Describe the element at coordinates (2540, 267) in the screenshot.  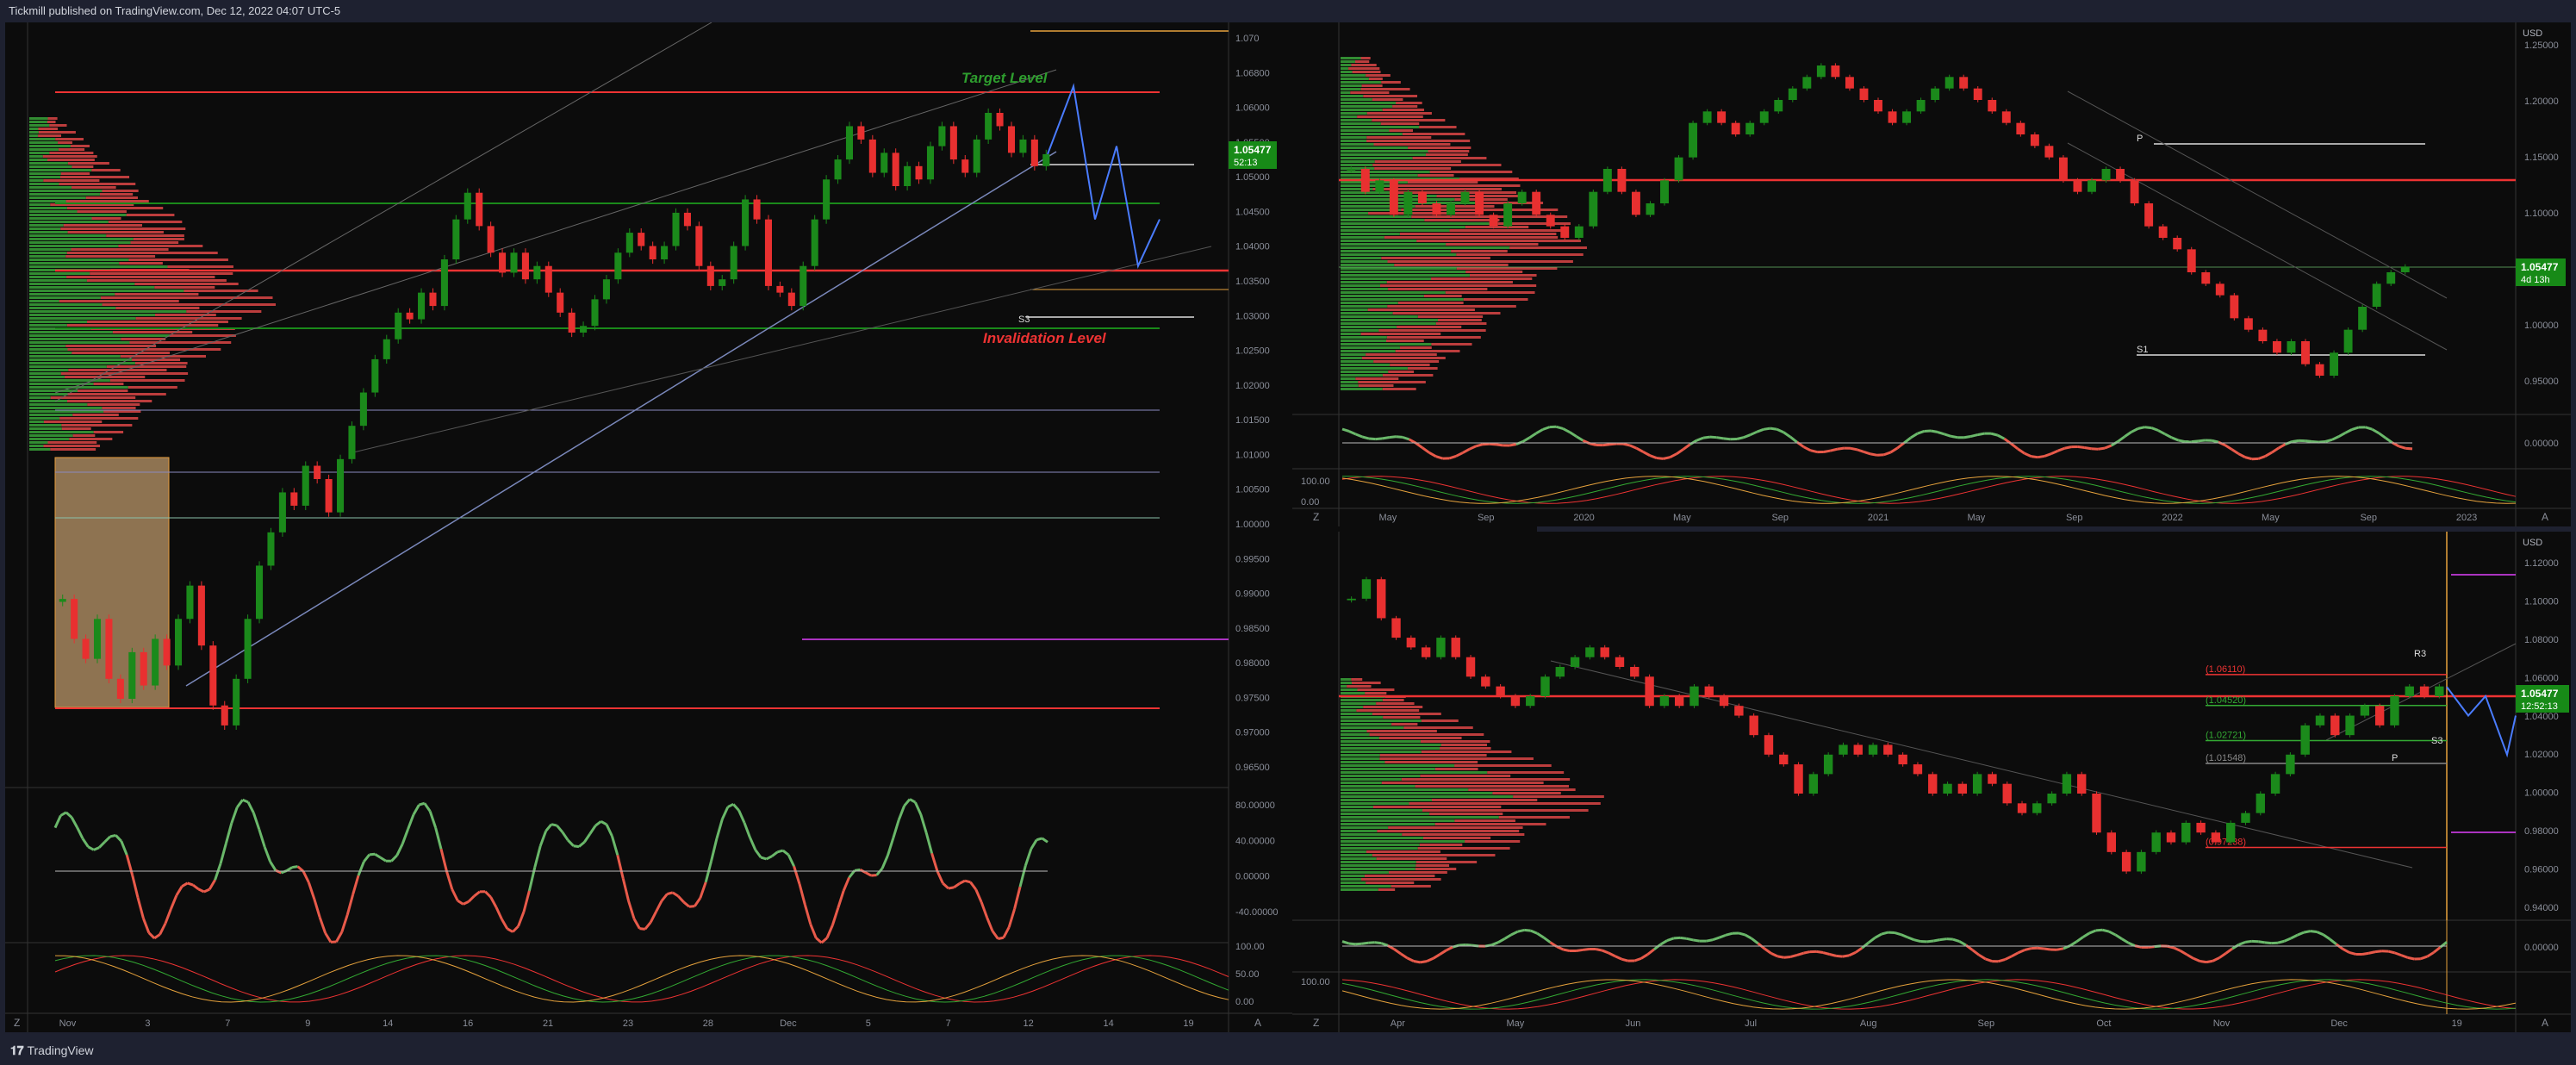
I see `price-tag-value: 1.05477` at that location.